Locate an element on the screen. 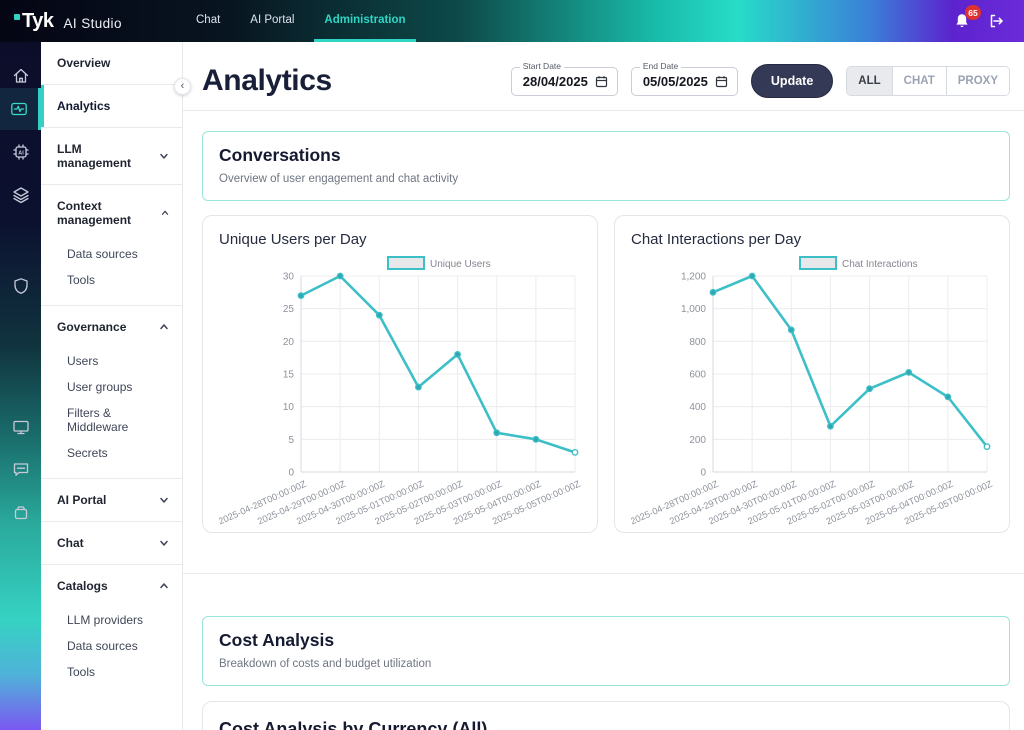 The image size is (1024, 730). sidebar-item-analytics: Analytics is located at coordinates (111, 105).